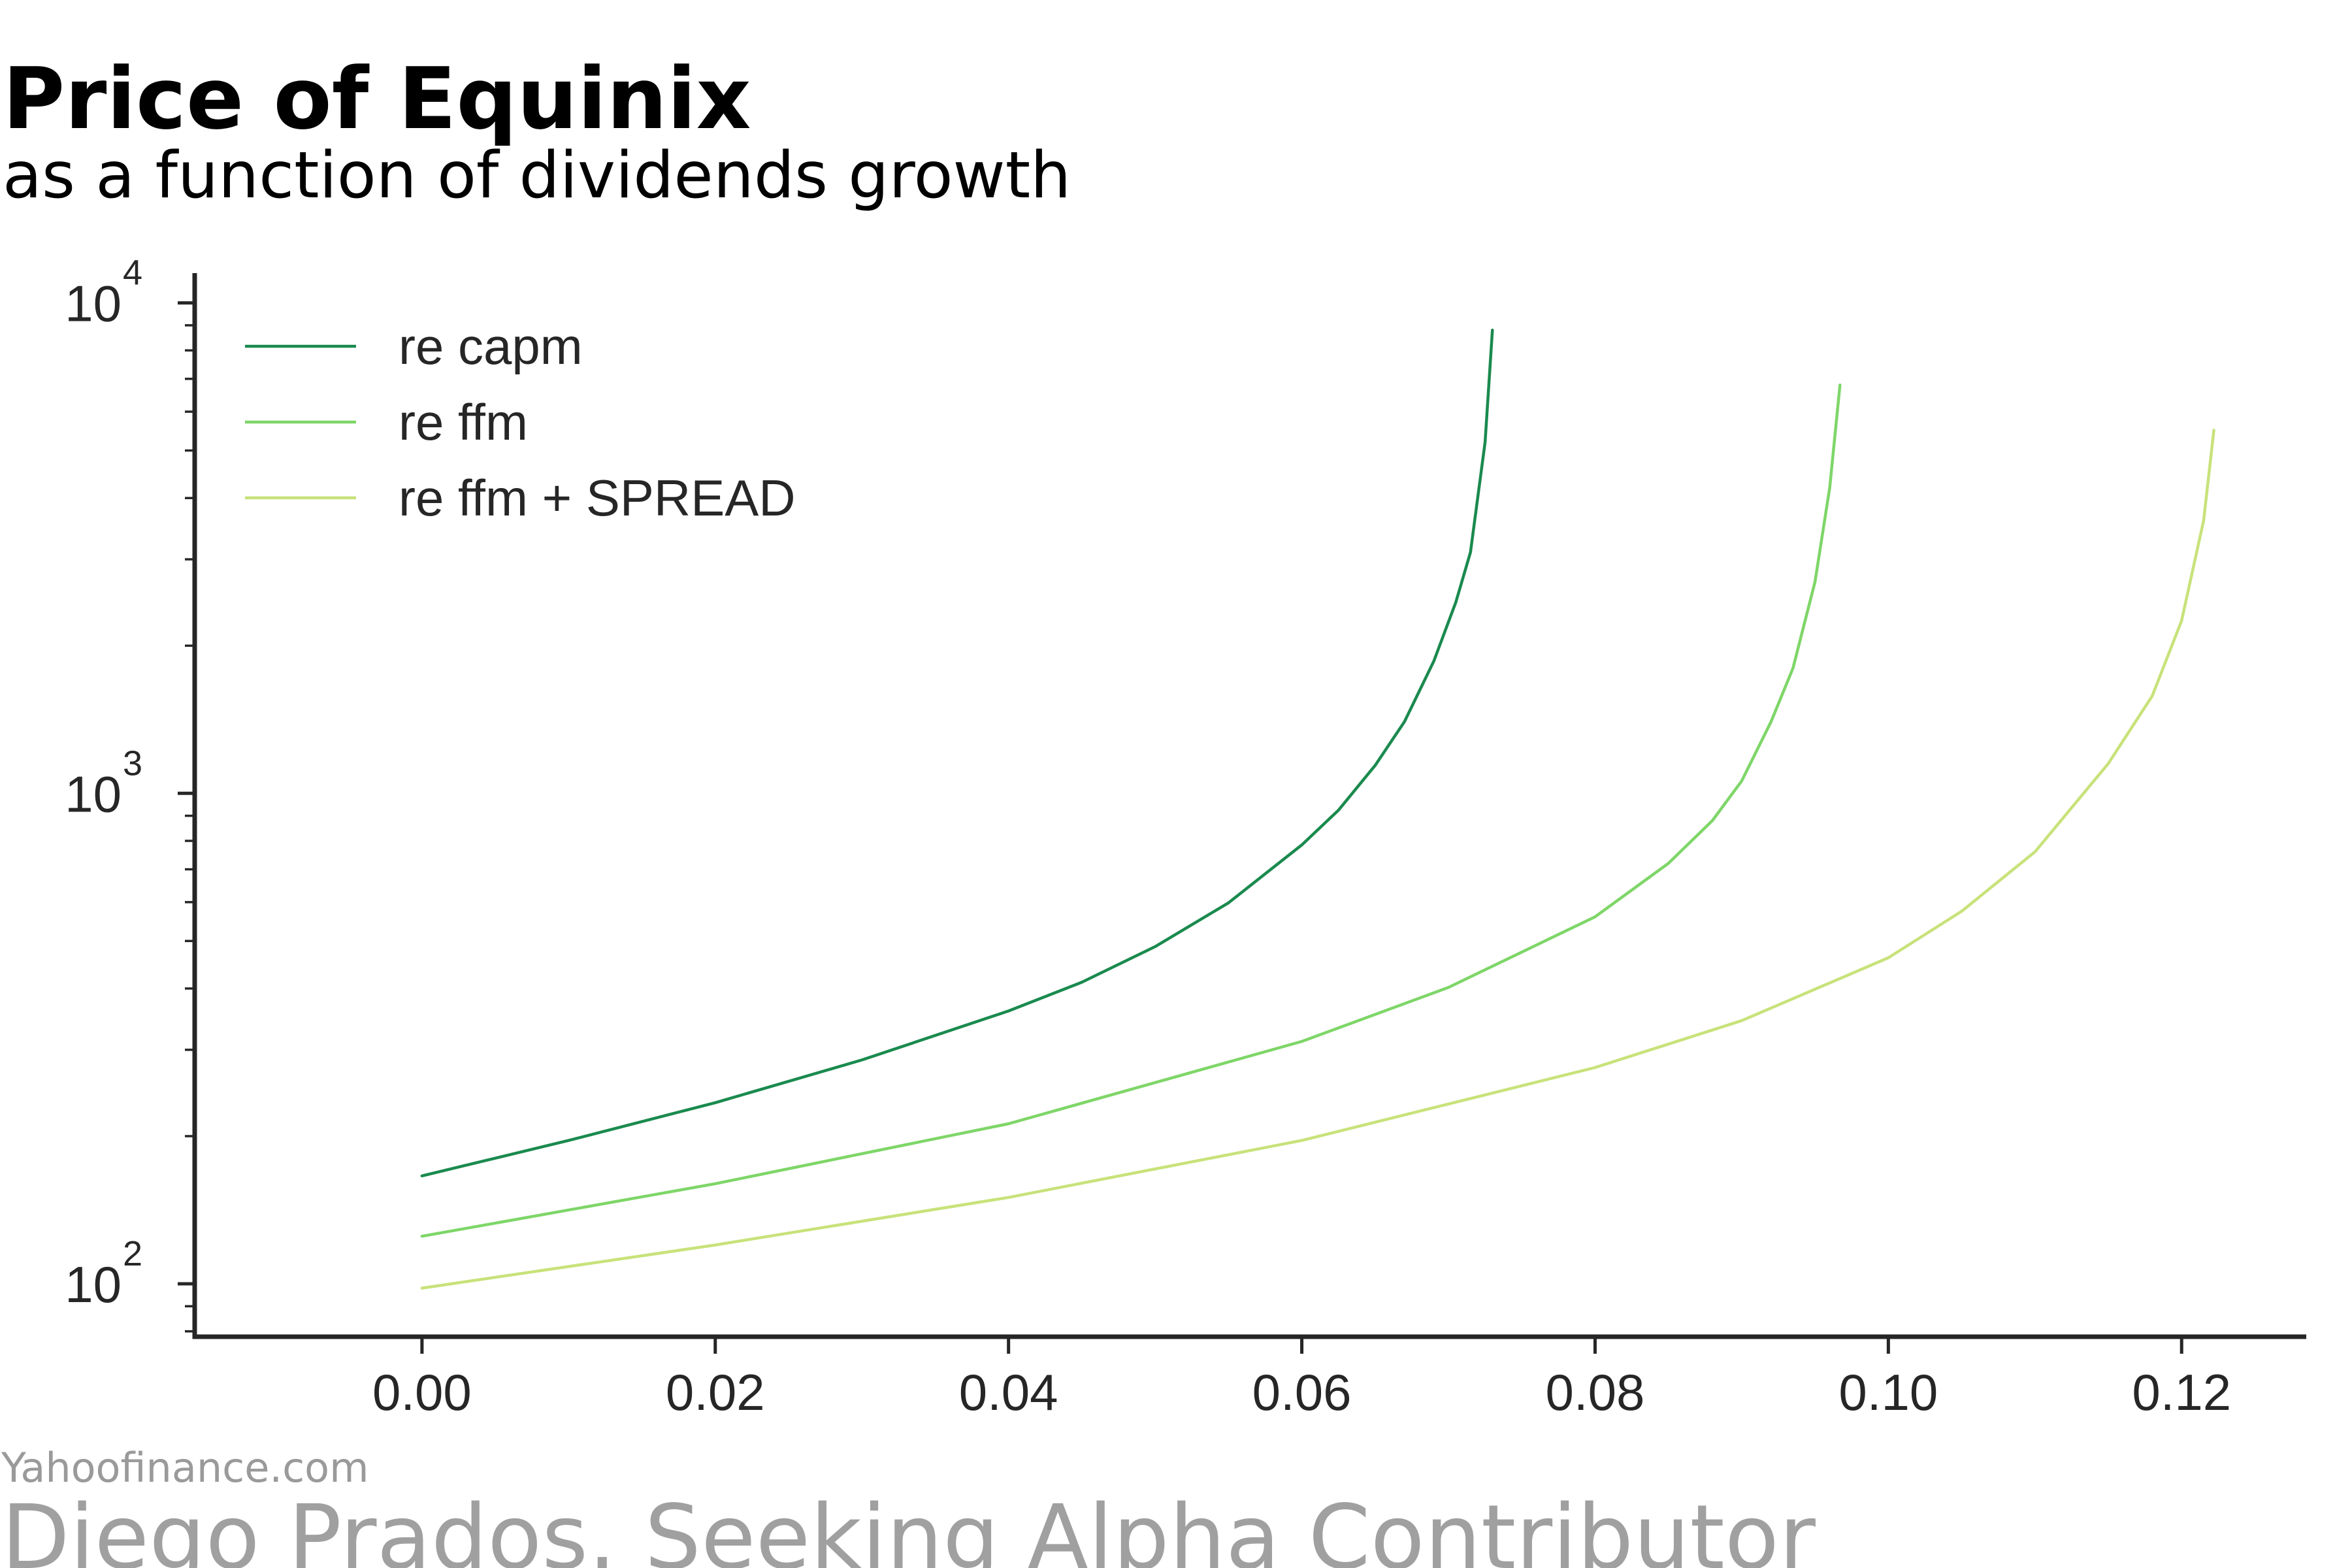 Image resolution: width=2352 pixels, height=1568 pixels. What do you see at coordinates (597, 498) in the screenshot?
I see `legend-label: re ffm + SPREAD` at bounding box center [597, 498].